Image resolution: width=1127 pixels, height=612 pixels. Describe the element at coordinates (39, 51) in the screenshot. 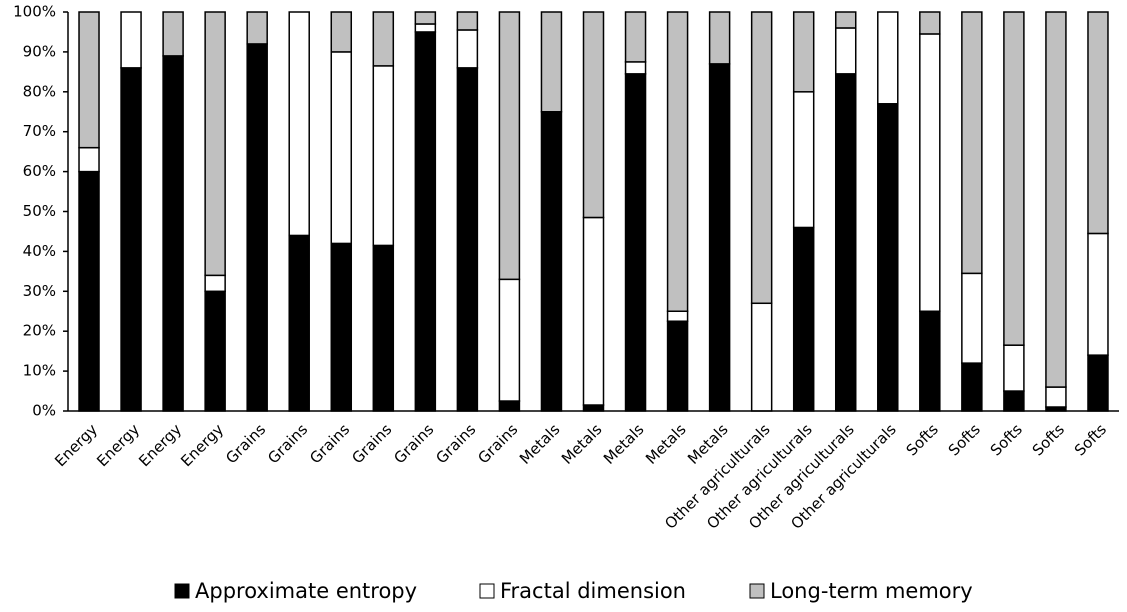

I see `y-tick-label: 90%` at that location.